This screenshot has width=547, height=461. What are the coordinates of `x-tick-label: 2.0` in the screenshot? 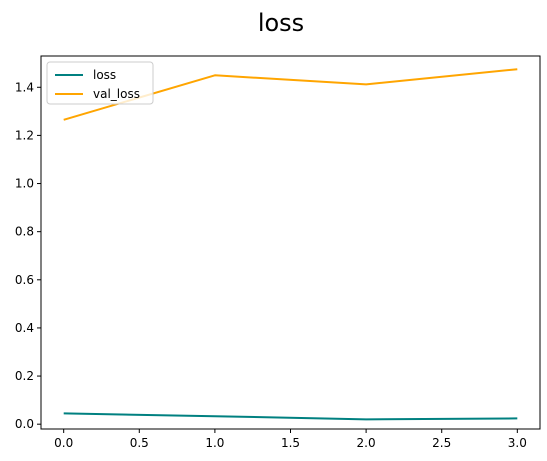 It's located at (366, 443).